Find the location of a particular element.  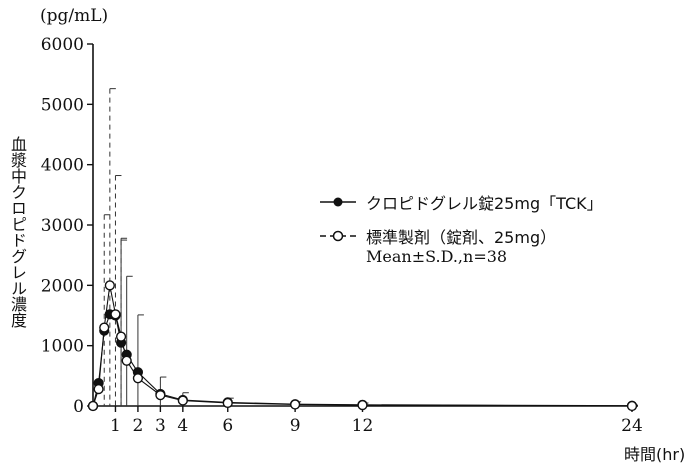

y-axis-unit: (pg/mL) is located at coordinates (74, 16).